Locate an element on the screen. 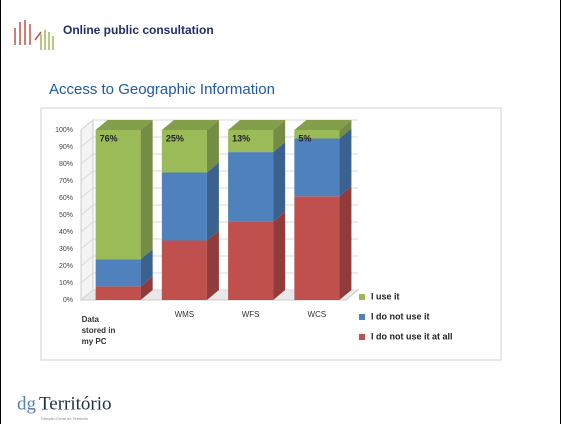  logo-tagline: Direção-Geral do Território is located at coordinates (65, 418).